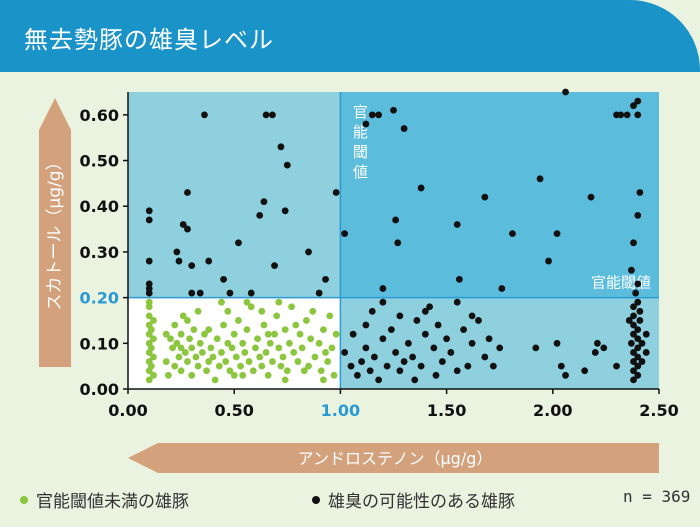 The width and height of the screenshot is (700, 527). What do you see at coordinates (99, 389) in the screenshot?
I see `y-tick-label: 0.00` at bounding box center [99, 389].